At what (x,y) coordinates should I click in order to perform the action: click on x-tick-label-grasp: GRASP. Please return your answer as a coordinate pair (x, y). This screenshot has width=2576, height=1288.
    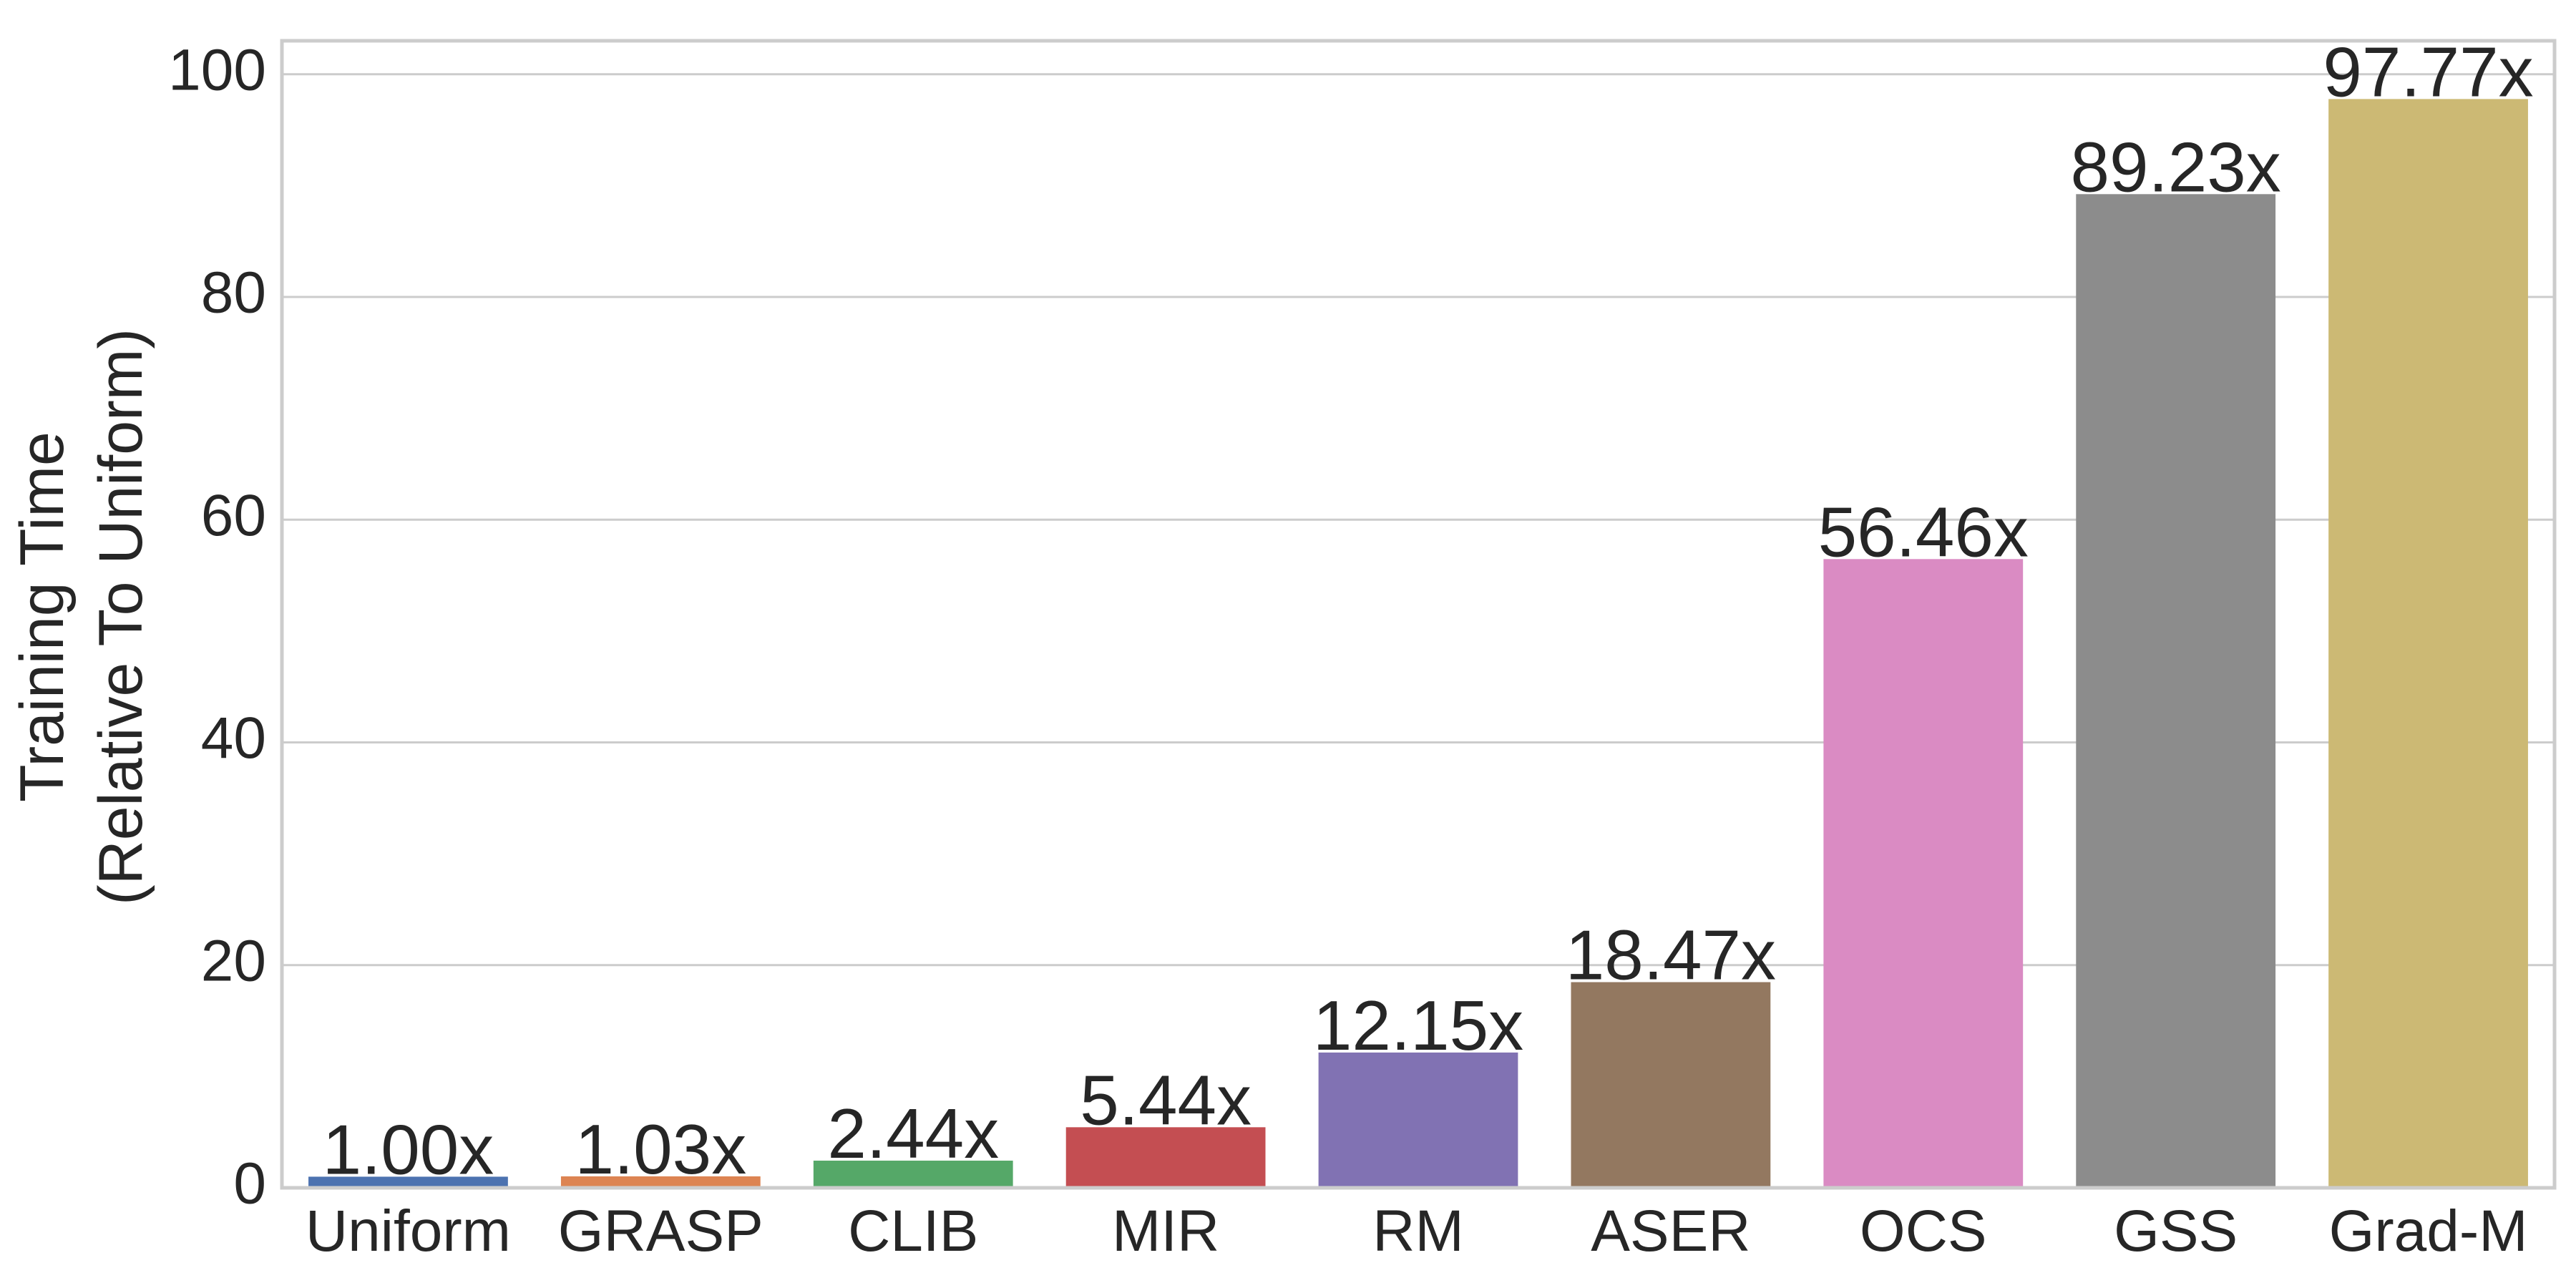
    Looking at the image, I should click on (660, 1231).